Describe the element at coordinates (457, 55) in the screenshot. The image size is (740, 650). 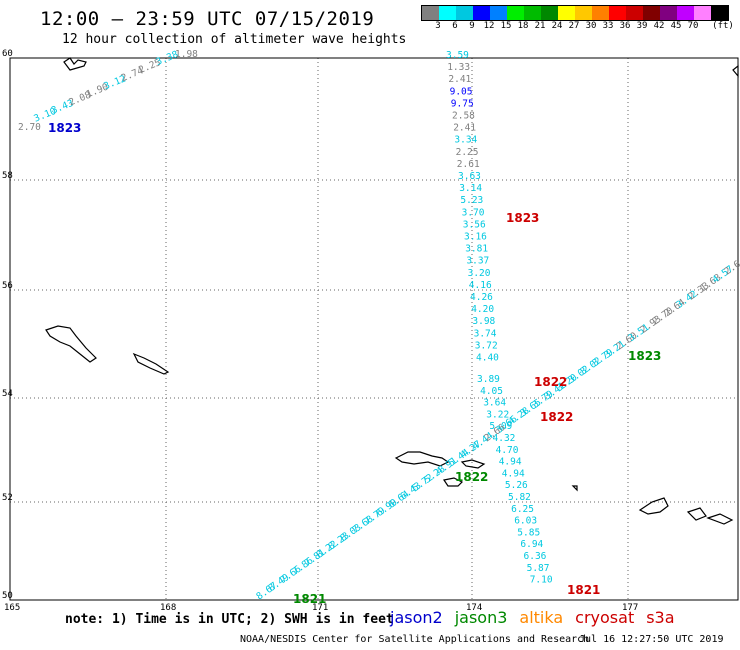
I see `wave-height-value: 3.59` at that location.